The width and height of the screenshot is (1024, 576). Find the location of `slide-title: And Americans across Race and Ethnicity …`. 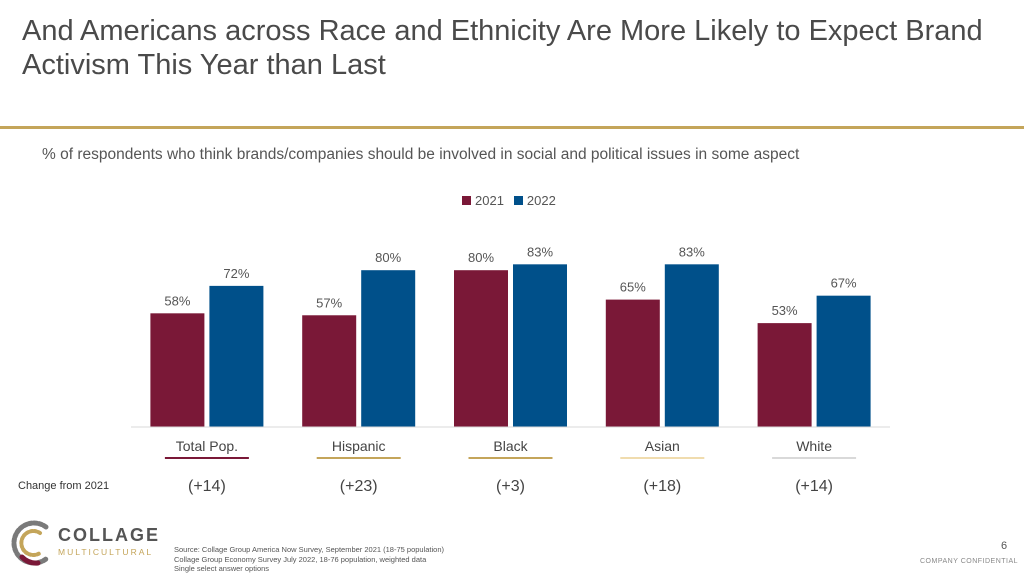

slide-title: And Americans across Race and Ethnicity … is located at coordinates (502, 48).